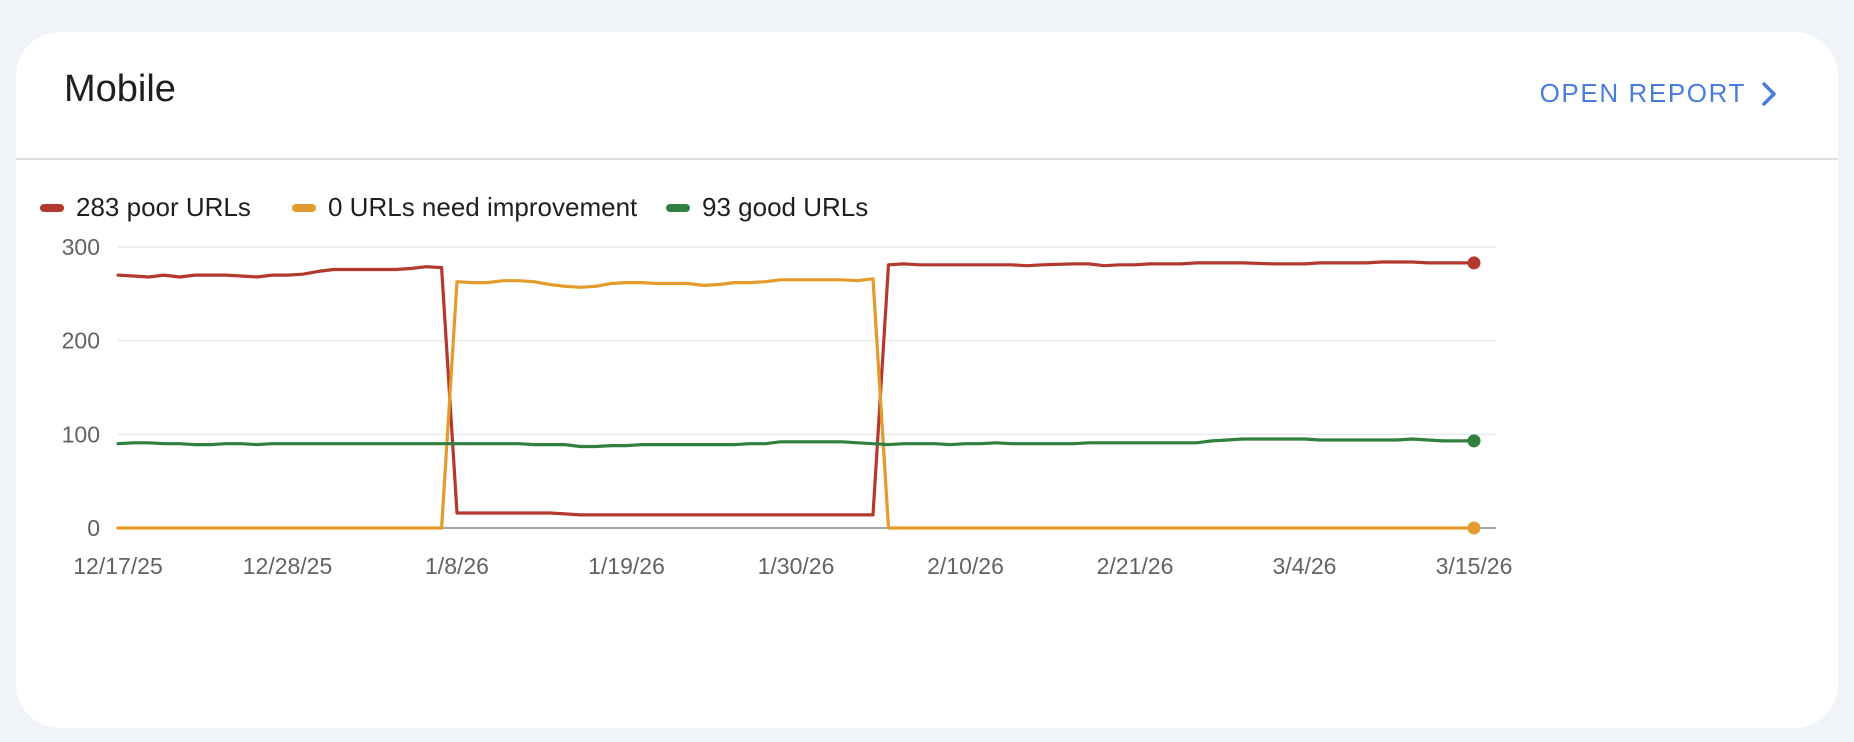 This screenshot has height=742, width=1854. What do you see at coordinates (1474, 441) in the screenshot?
I see `series-end-point-good` at bounding box center [1474, 441].